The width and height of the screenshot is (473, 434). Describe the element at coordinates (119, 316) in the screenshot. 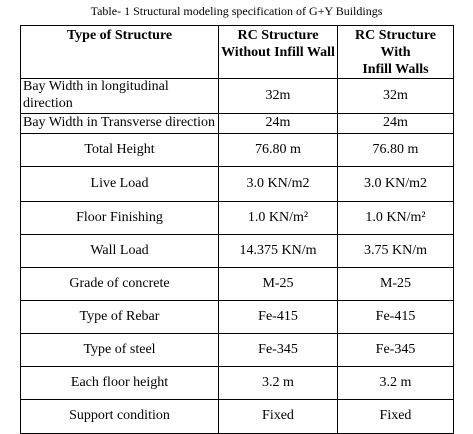

I see `row-label: Type of Rebar` at that location.